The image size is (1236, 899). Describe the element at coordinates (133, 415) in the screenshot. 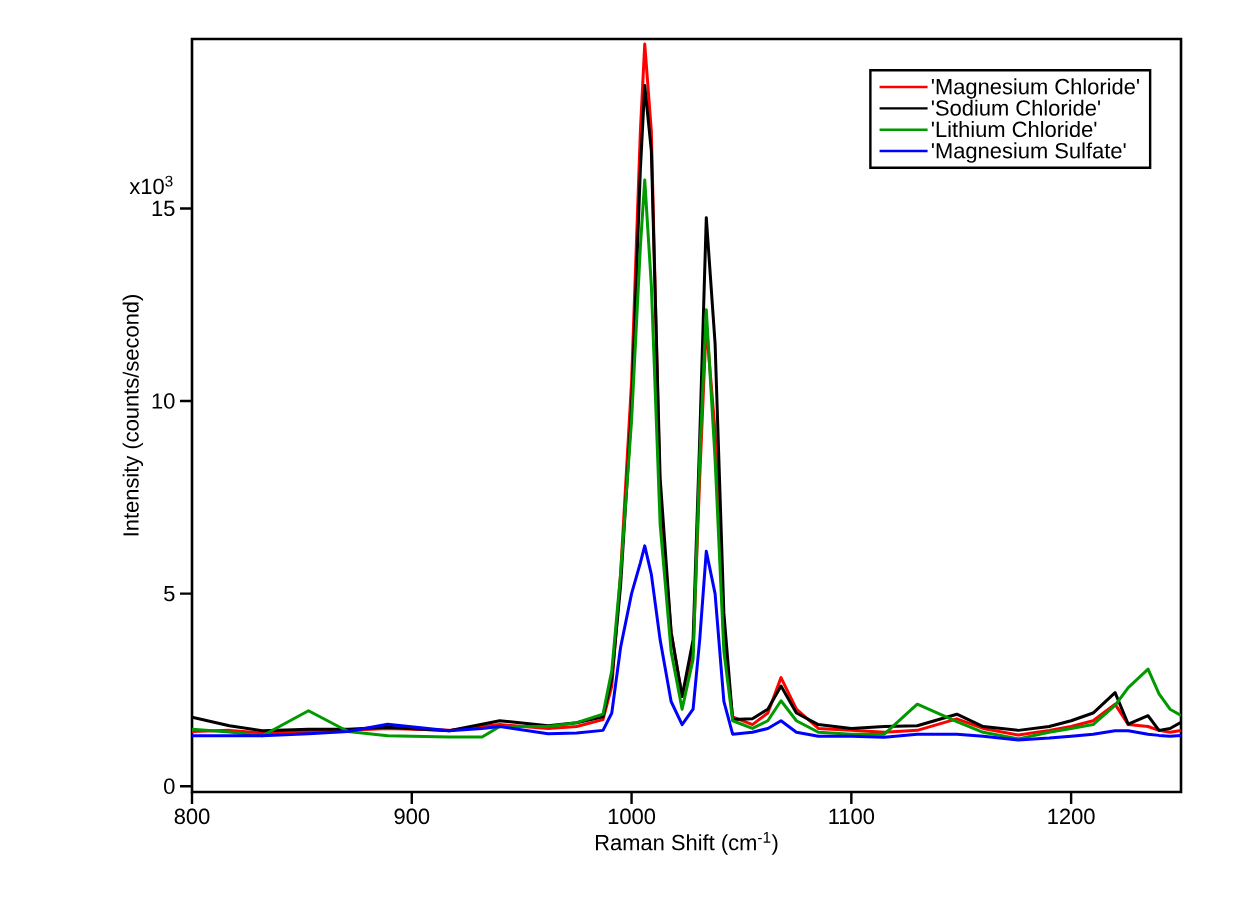

I see `y-axis-title: Intensity (counts/second)` at that location.